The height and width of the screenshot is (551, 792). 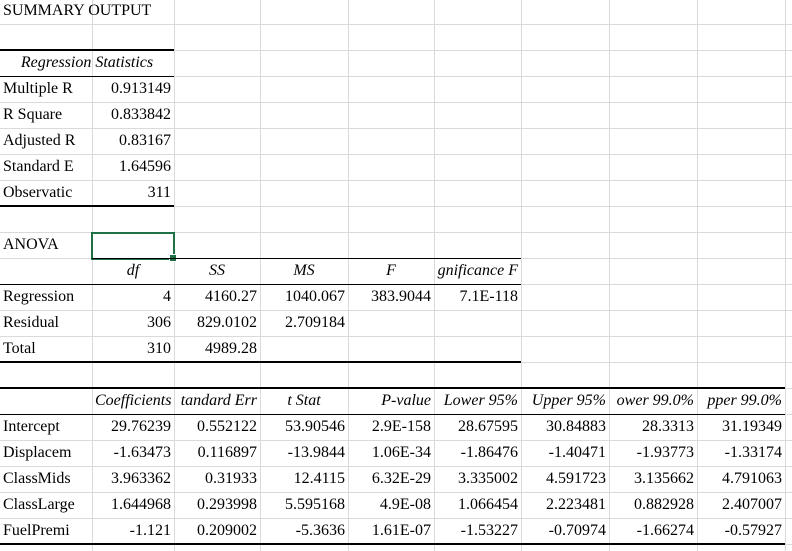 I want to click on coefficient-value: 1.066454, so click(x=488, y=504).